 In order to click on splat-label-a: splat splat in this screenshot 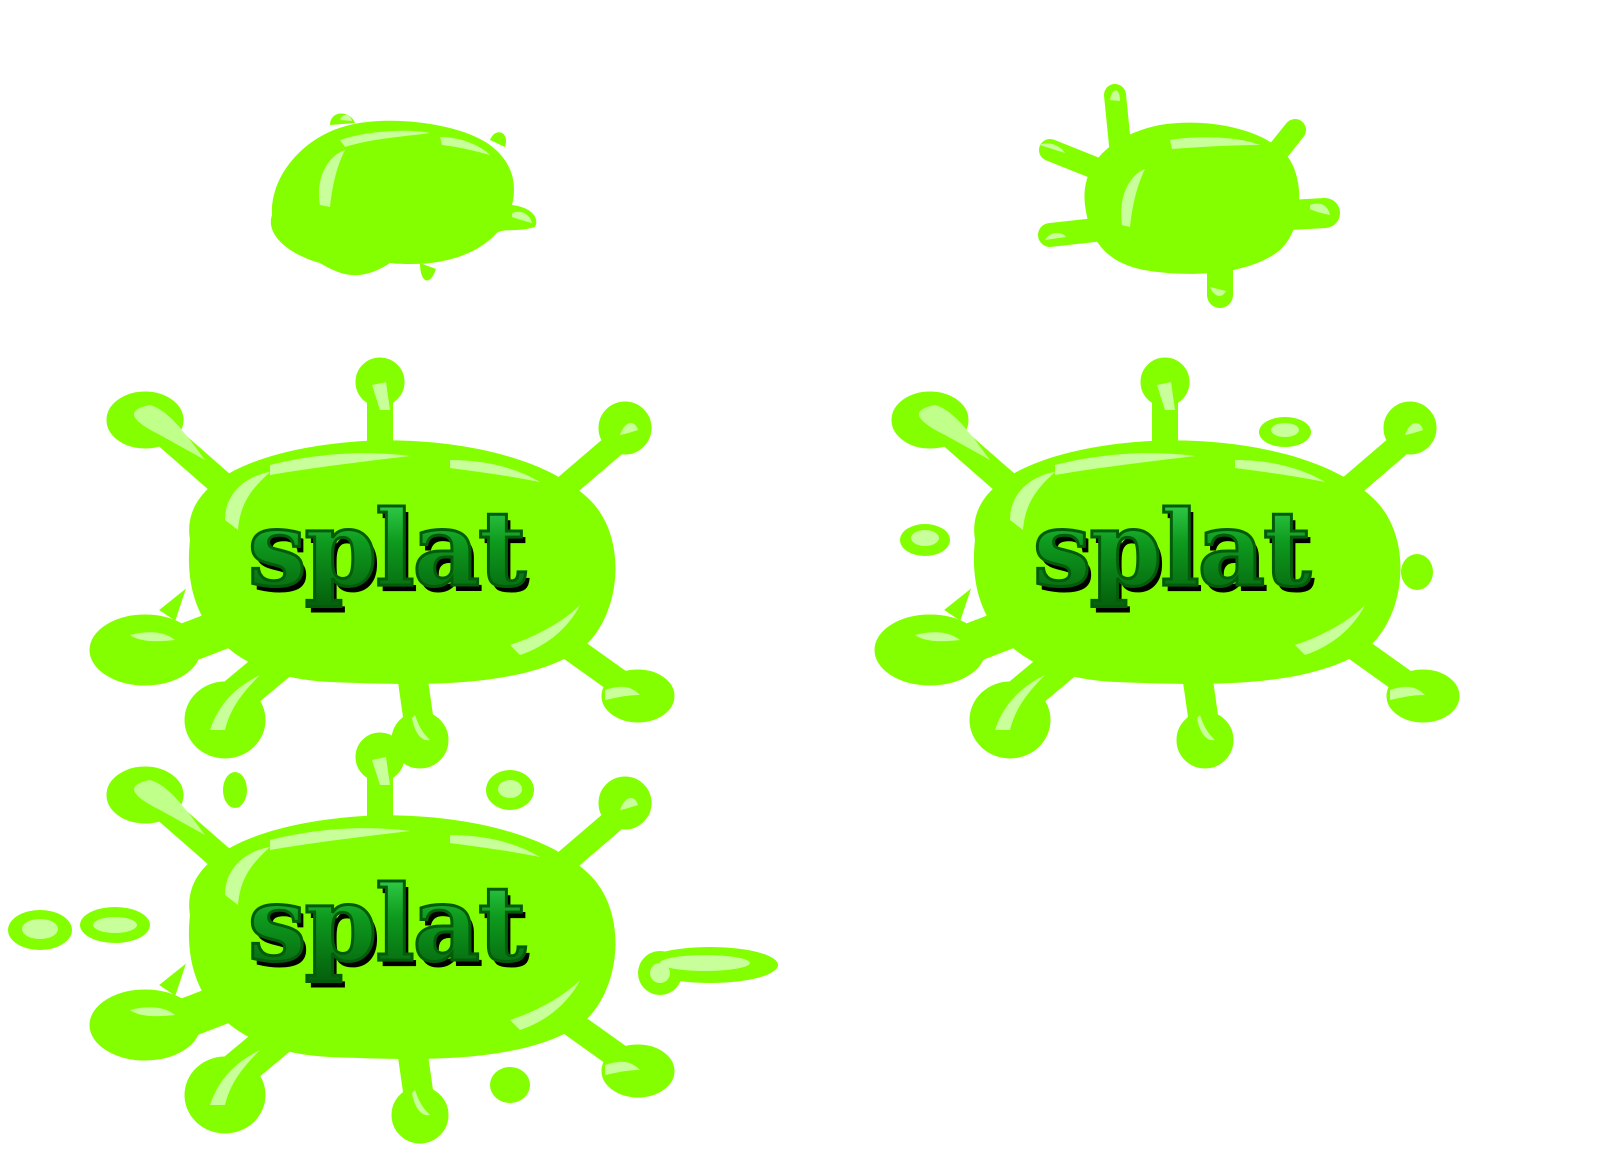, I will do `click(389, 551)`.